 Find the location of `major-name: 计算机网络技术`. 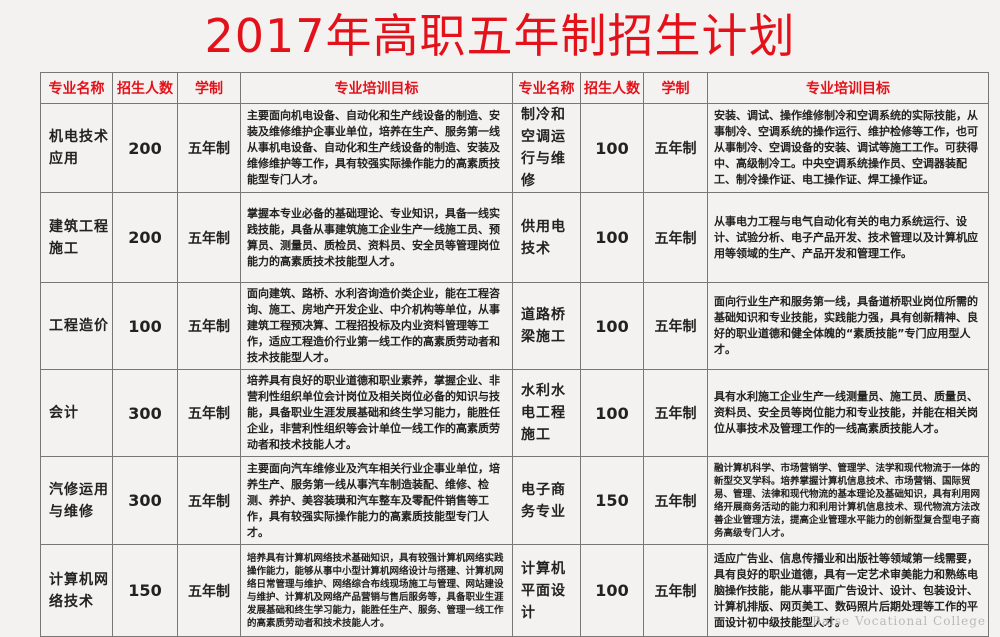

major-name: 计算机网络技术 is located at coordinates (76, 590).